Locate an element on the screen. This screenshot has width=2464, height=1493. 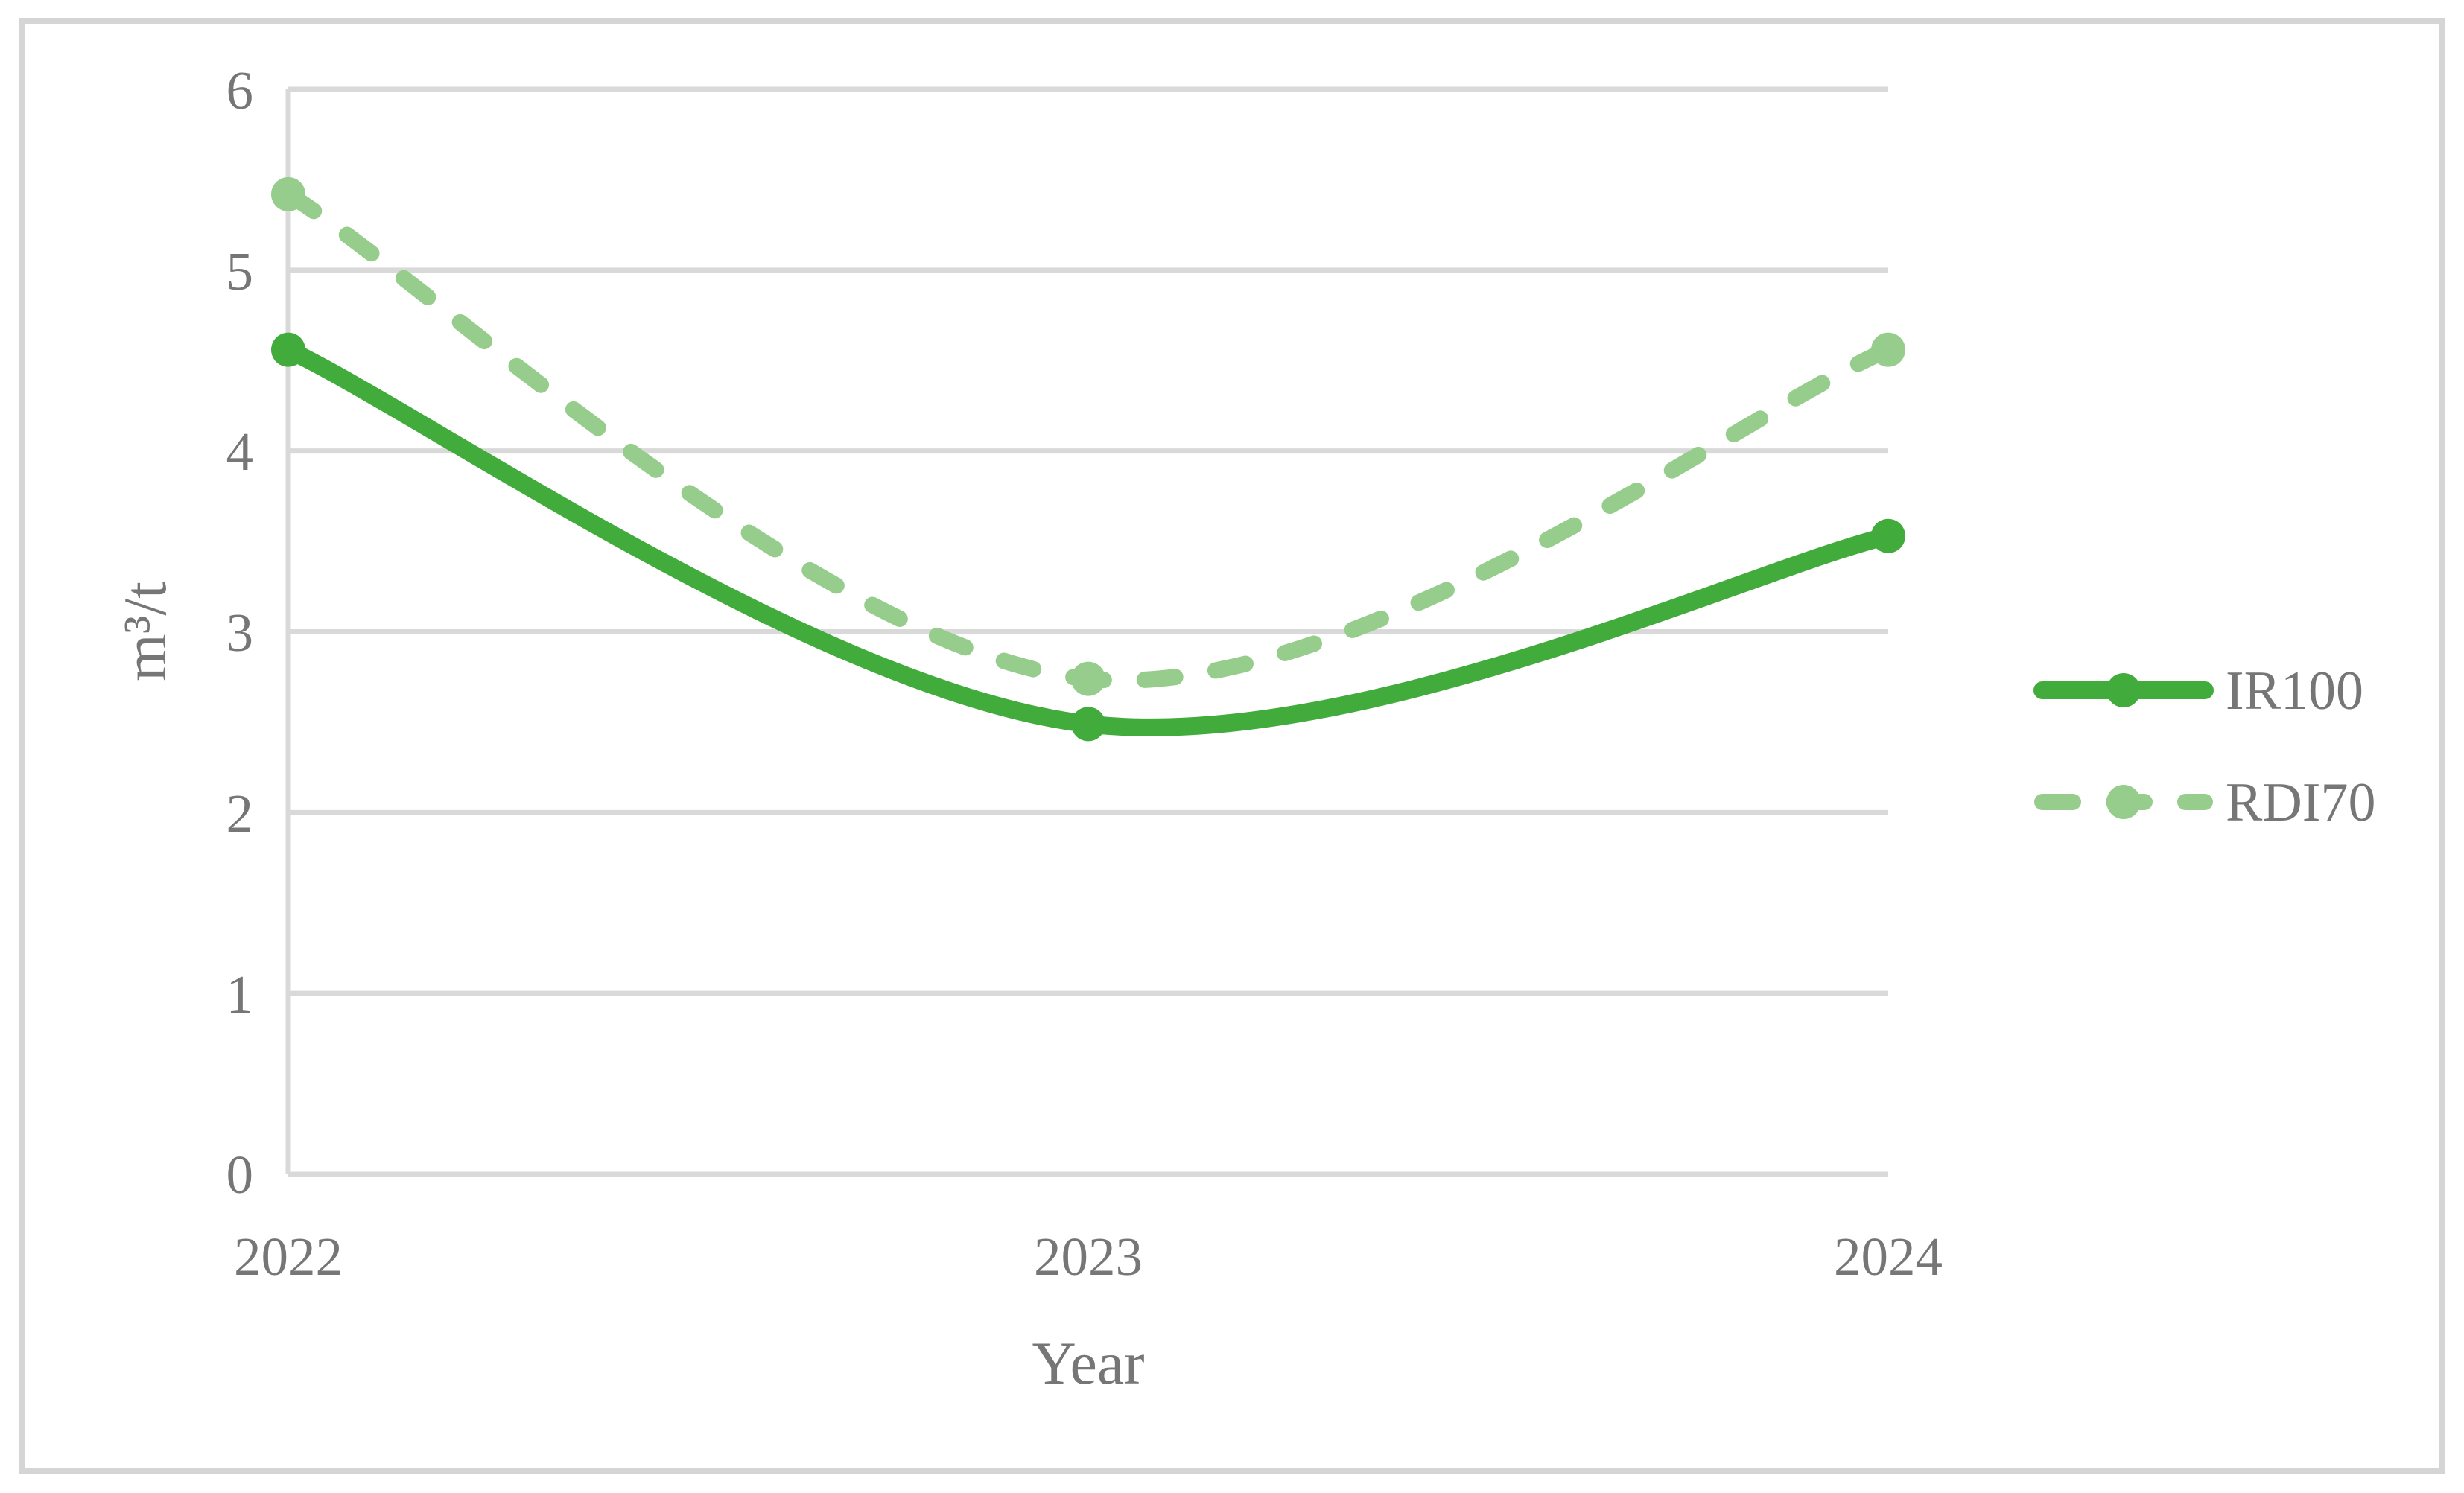
x-tick-2024: 2024 is located at coordinates (1888, 1256).